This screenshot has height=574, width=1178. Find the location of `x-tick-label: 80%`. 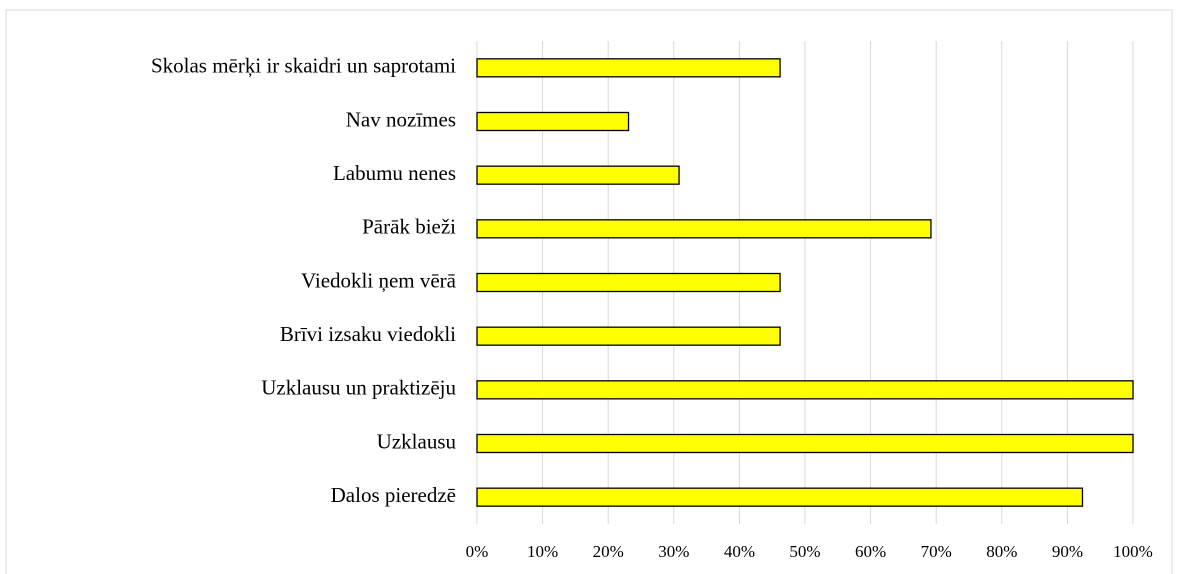

x-tick-label: 80% is located at coordinates (1001, 551).